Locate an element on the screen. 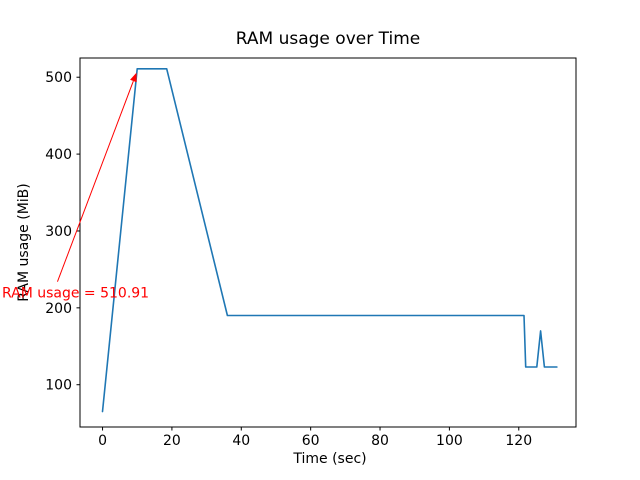 This screenshot has width=640, height=480. x-tick-label: 120 is located at coordinates (518, 441).